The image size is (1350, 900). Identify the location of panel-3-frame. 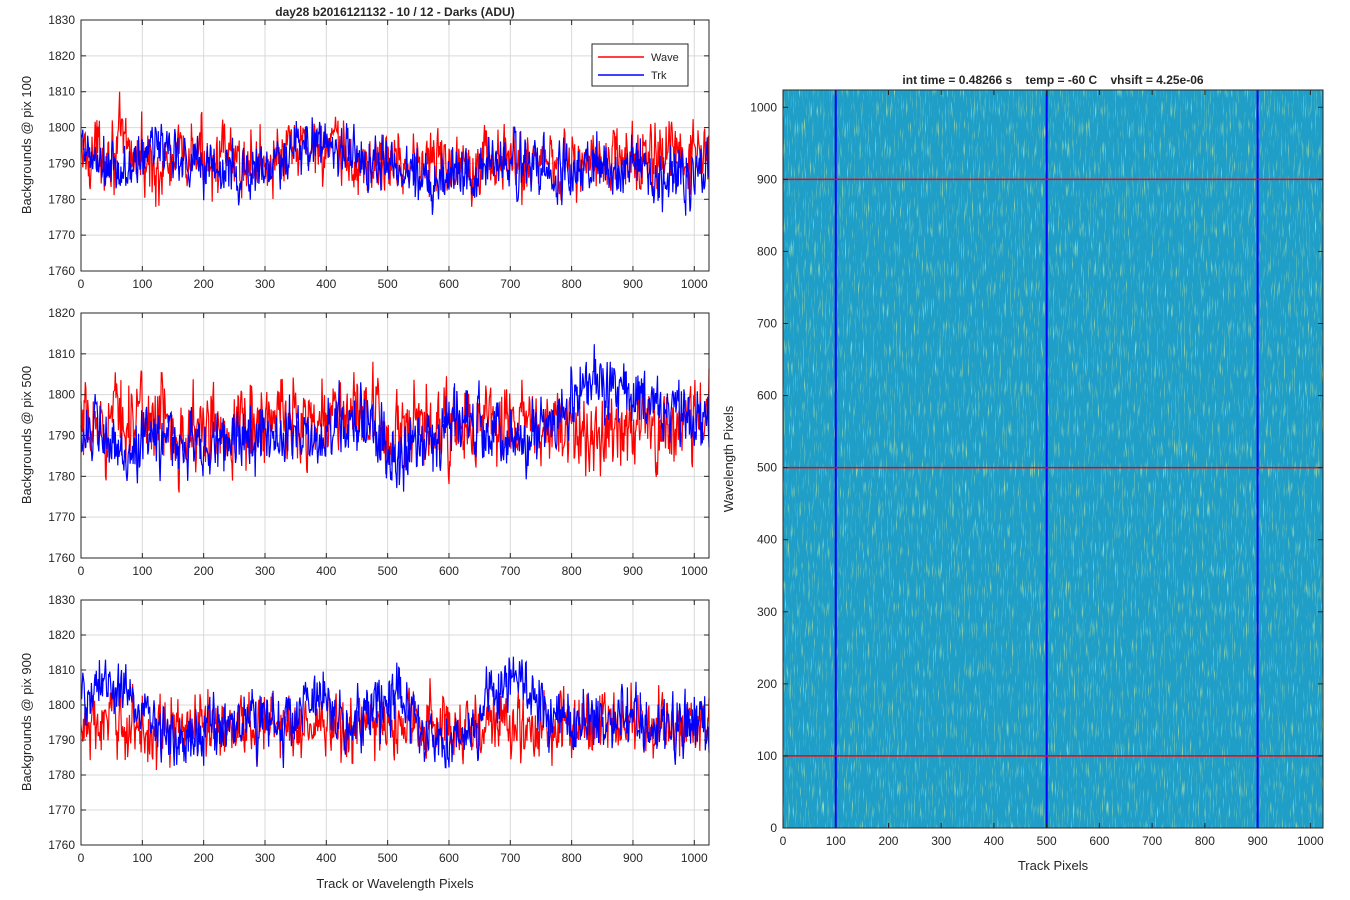
(395, 722).